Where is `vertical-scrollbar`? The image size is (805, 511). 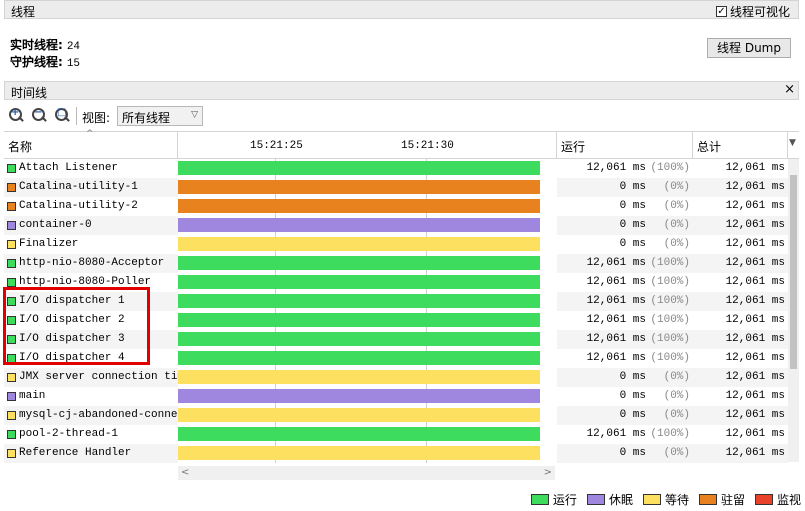 vertical-scrollbar is located at coordinates (793, 310).